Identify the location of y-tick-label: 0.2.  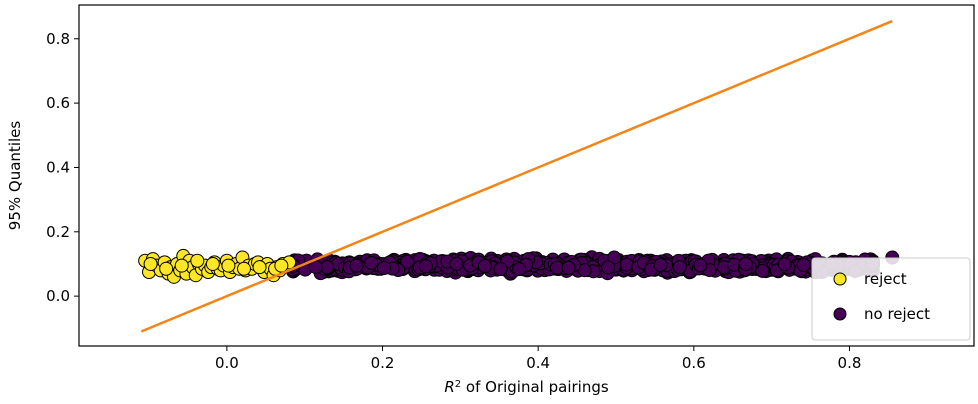
(58, 232).